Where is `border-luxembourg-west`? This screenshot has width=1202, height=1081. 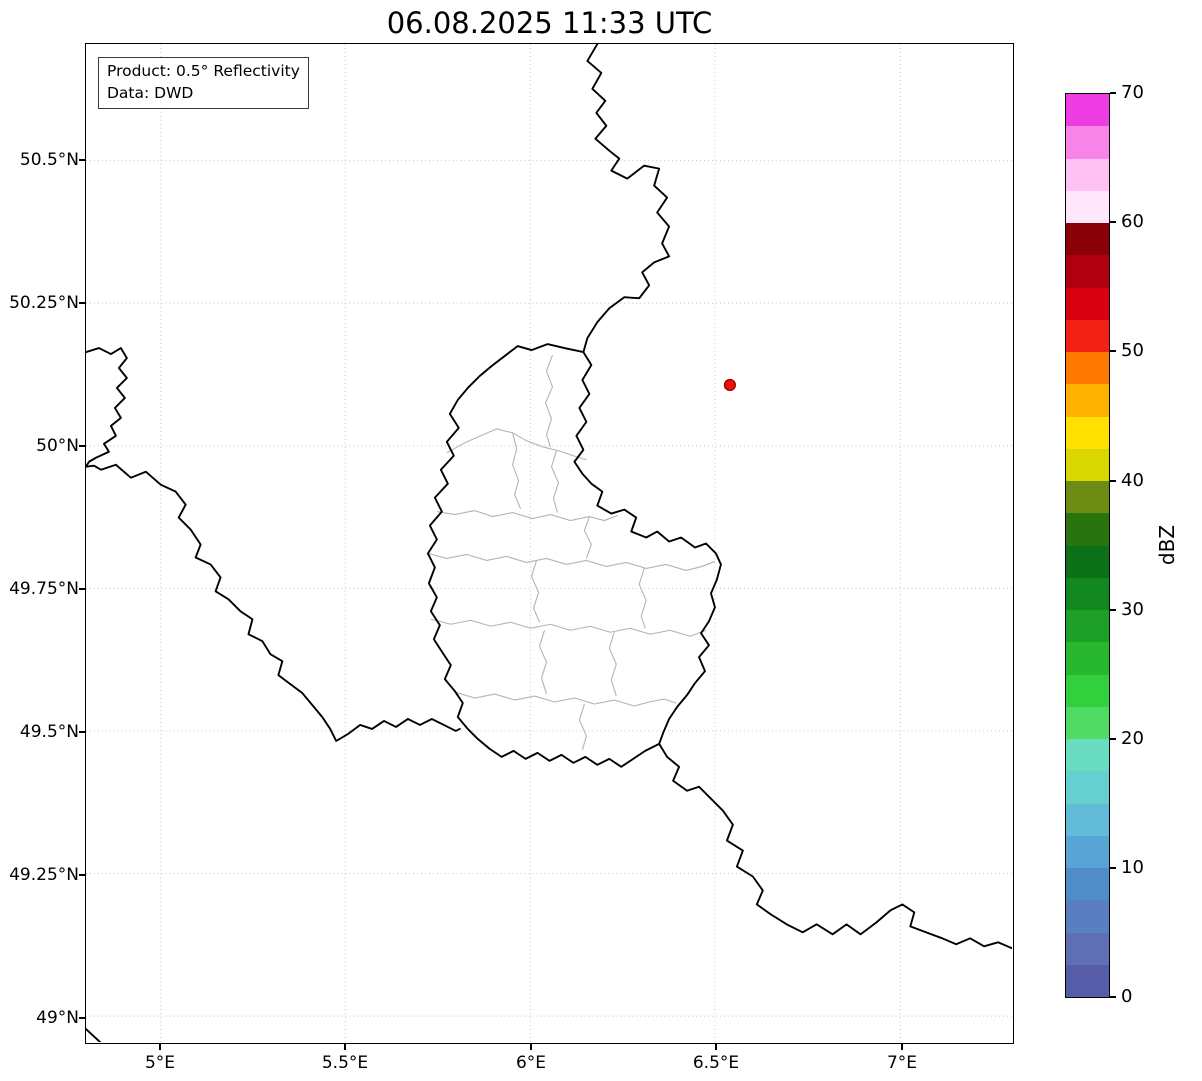
border-luxembourg-west is located at coordinates (543, 555).